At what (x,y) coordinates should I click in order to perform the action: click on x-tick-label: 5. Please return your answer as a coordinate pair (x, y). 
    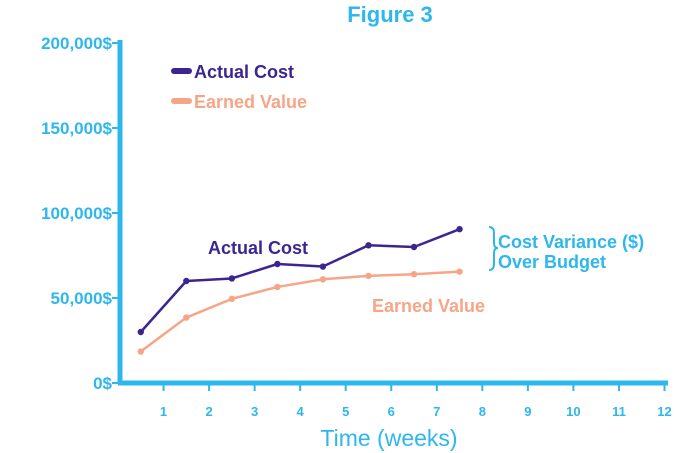
    Looking at the image, I should click on (345, 411).